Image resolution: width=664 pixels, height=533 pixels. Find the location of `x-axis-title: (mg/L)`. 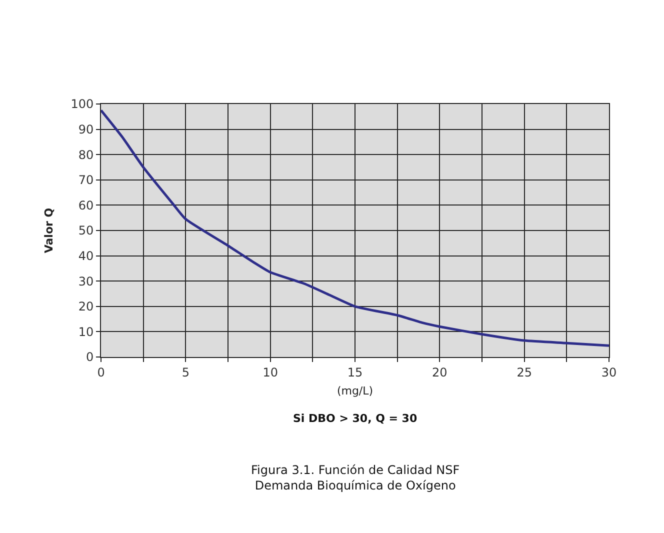

x-axis-title: (mg/L) is located at coordinates (355, 391).